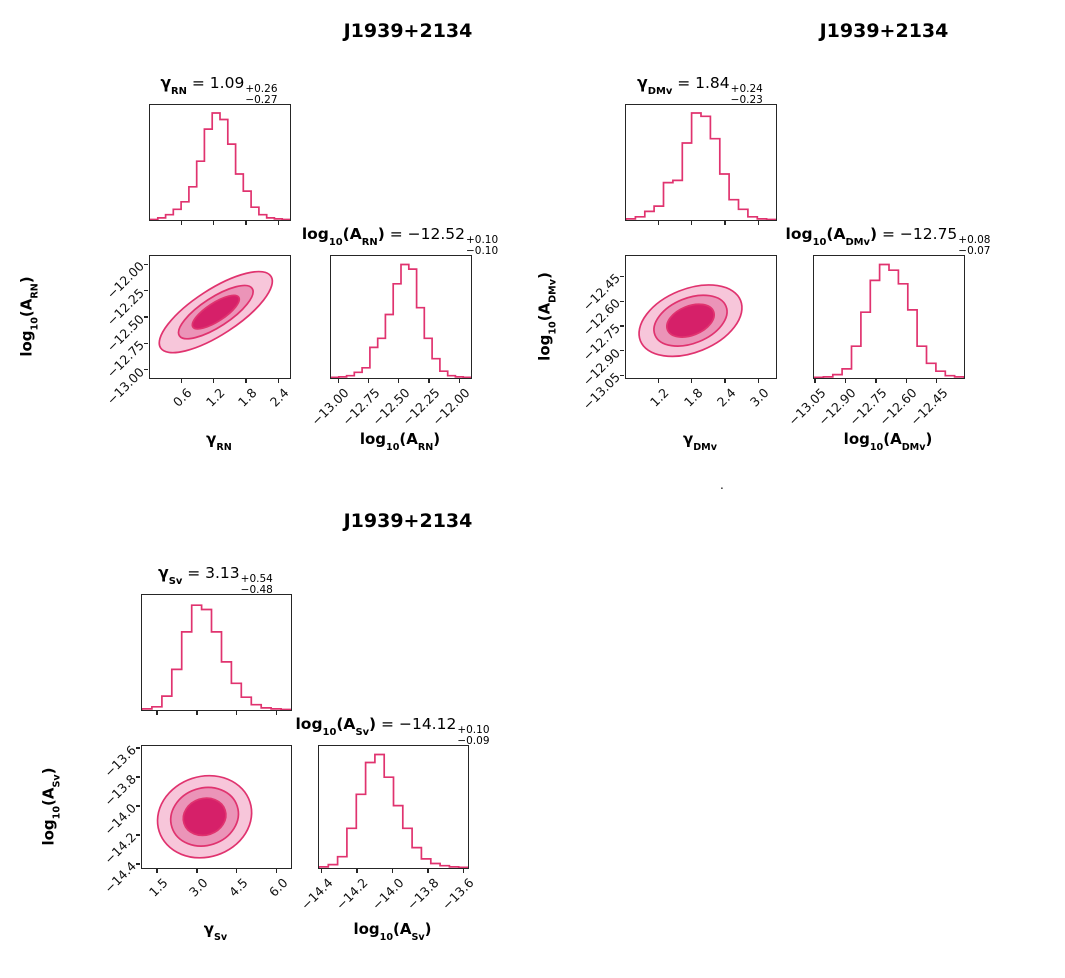  Describe the element at coordinates (278, 887) in the screenshot. I see `x-tick-label: 6.0` at that location.